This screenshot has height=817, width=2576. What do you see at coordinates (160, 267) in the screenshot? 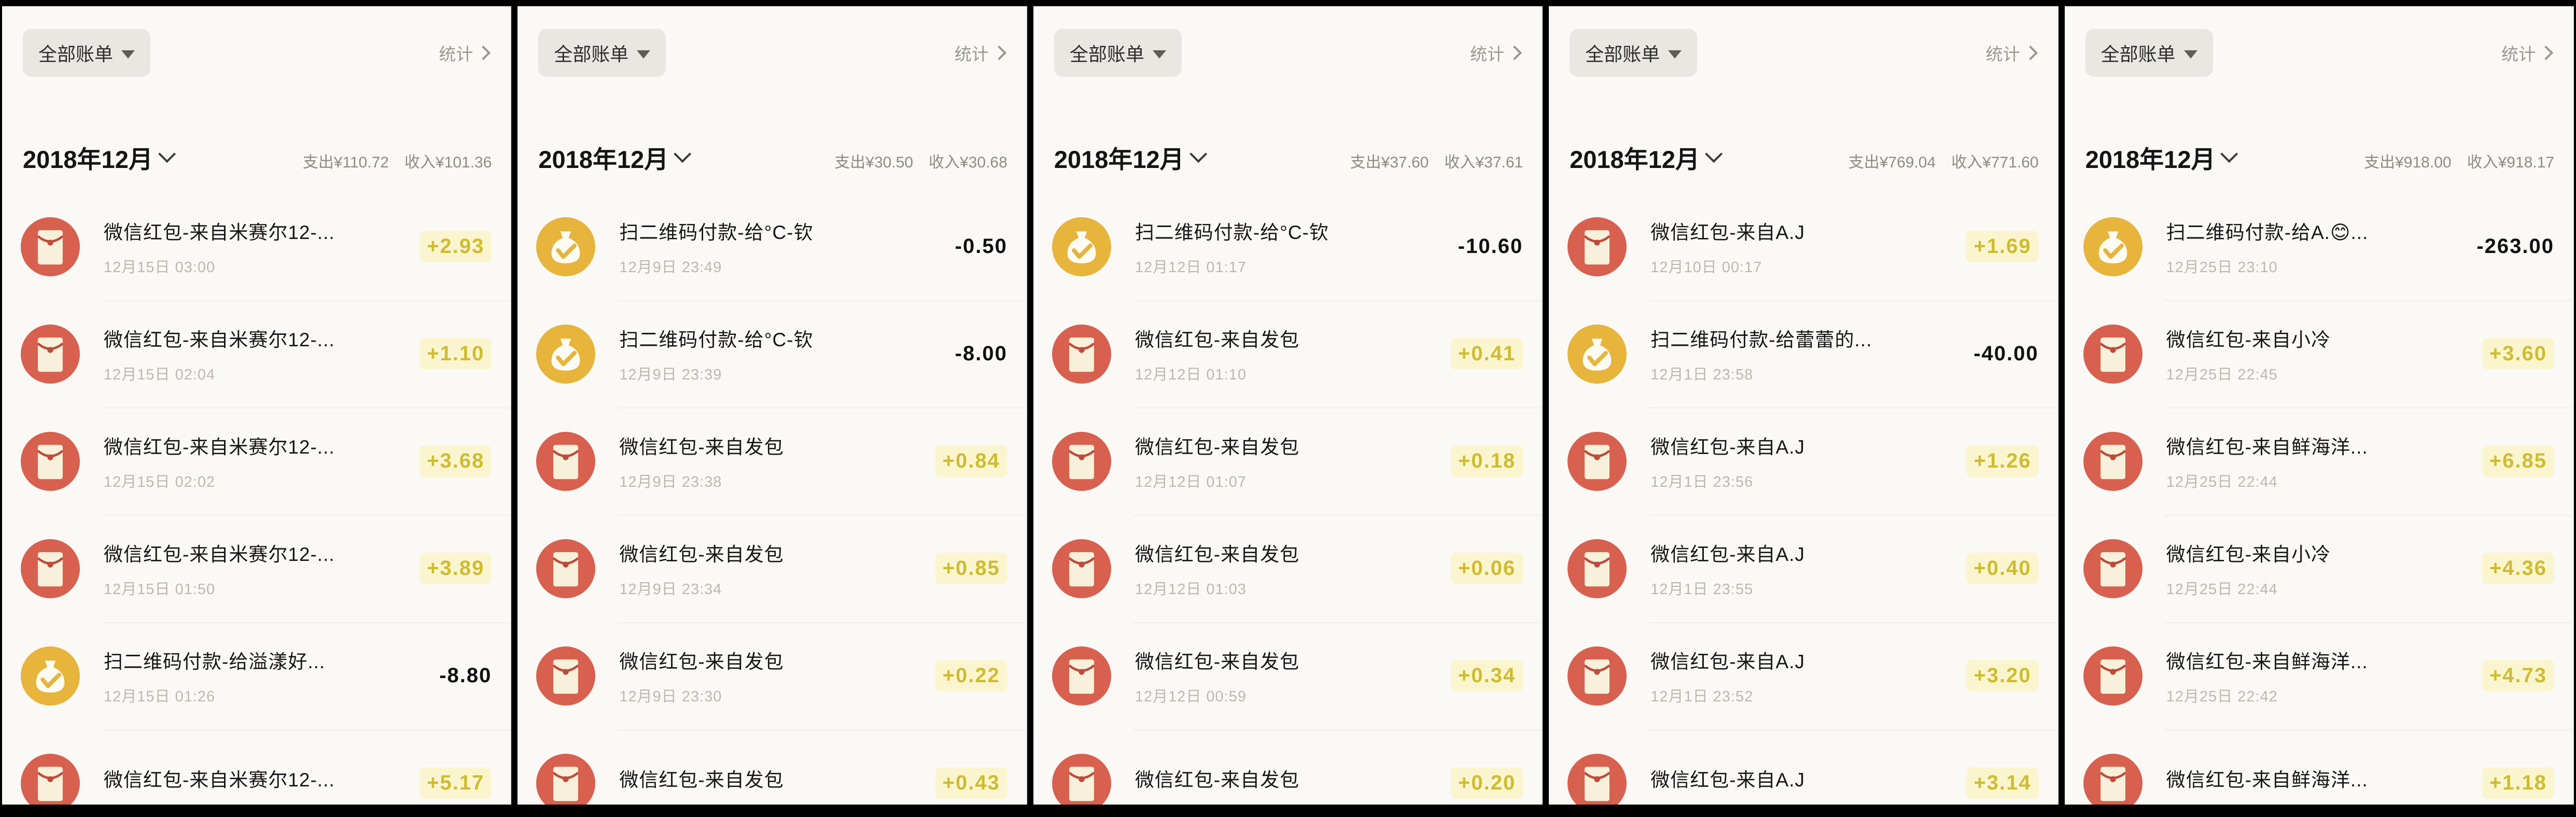
I see `transaction-date: 12月15日 03:00` at bounding box center [160, 267].